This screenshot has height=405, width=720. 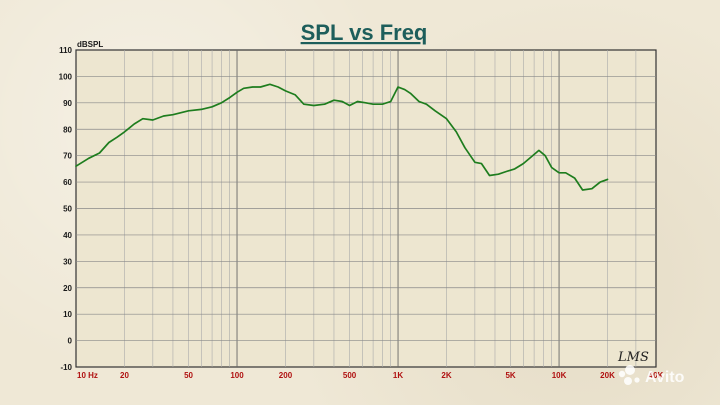 I want to click on x-tick-label: 1K, so click(x=398, y=375).